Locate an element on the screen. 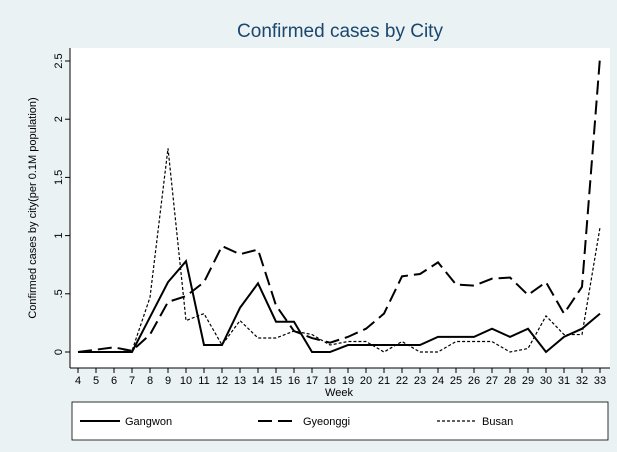  x-tick-label: 23 is located at coordinates (420, 381).